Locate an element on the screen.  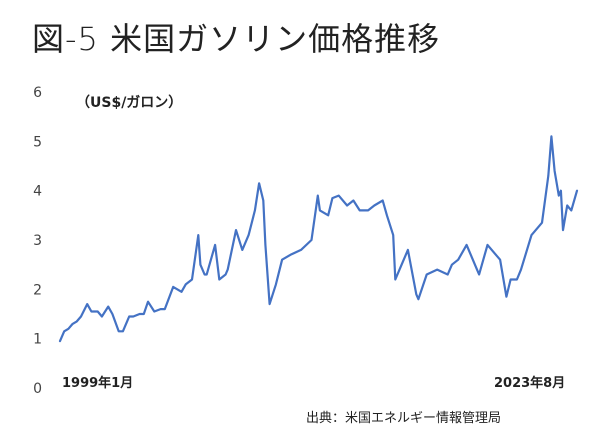
y-axis-ticks: 0 1 2 3 4 5 6 is located at coordinates (37, 241).